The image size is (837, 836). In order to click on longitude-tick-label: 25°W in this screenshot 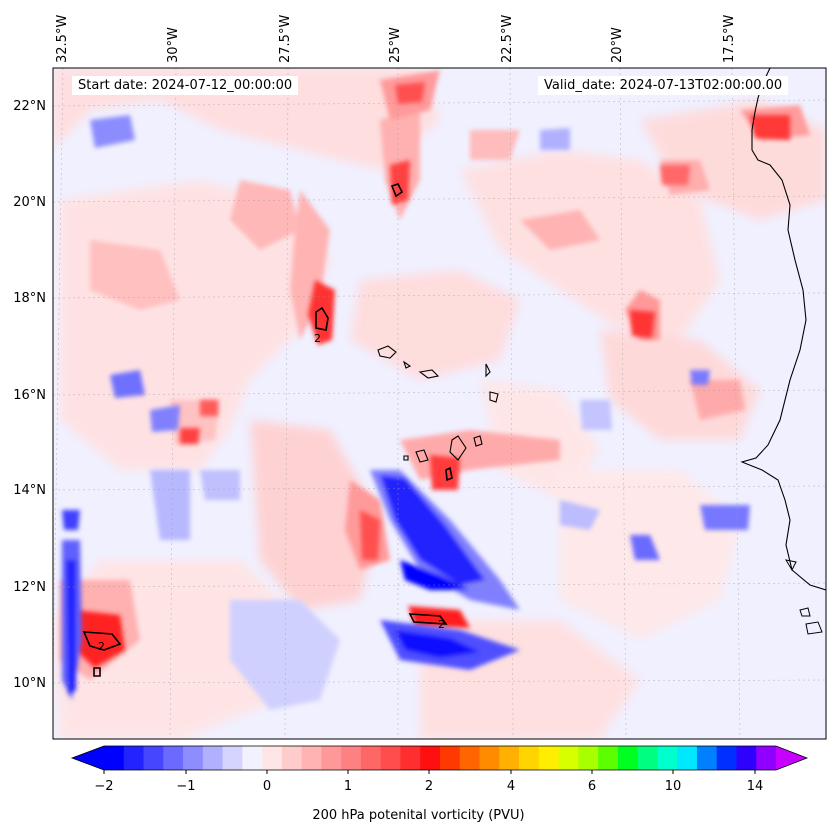, I will do `click(395, 45)`.